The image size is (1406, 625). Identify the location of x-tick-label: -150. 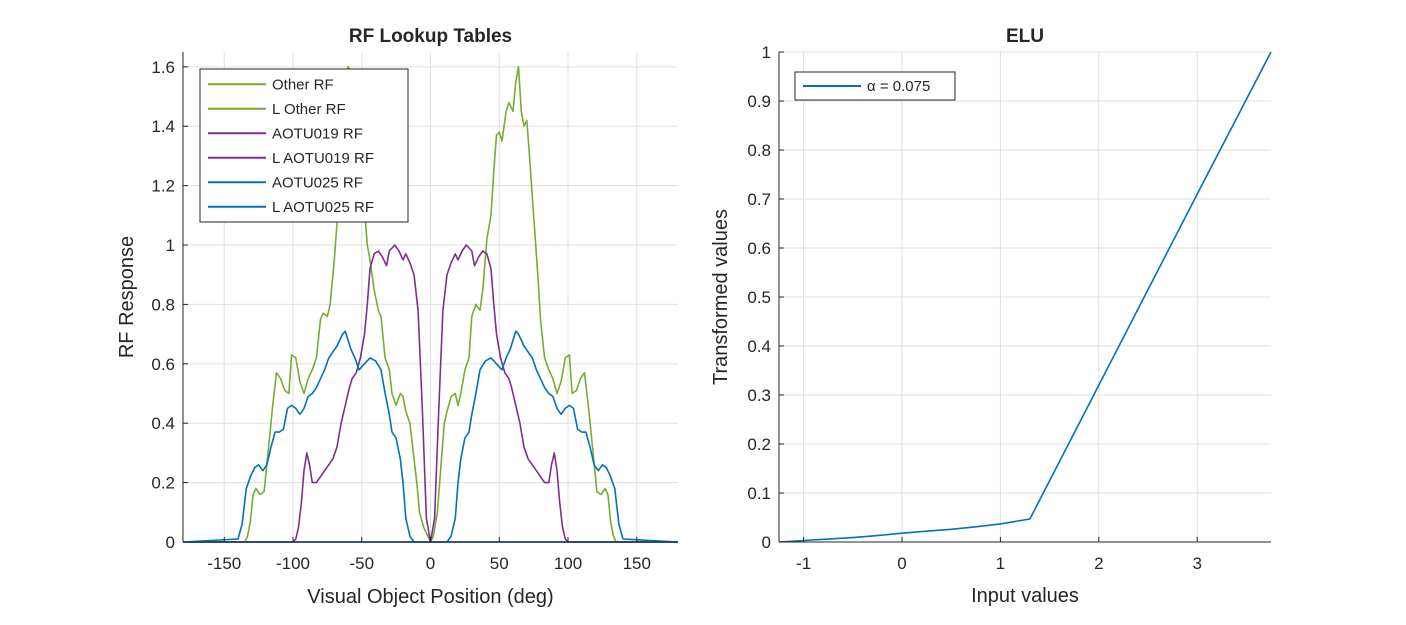
(224, 563).